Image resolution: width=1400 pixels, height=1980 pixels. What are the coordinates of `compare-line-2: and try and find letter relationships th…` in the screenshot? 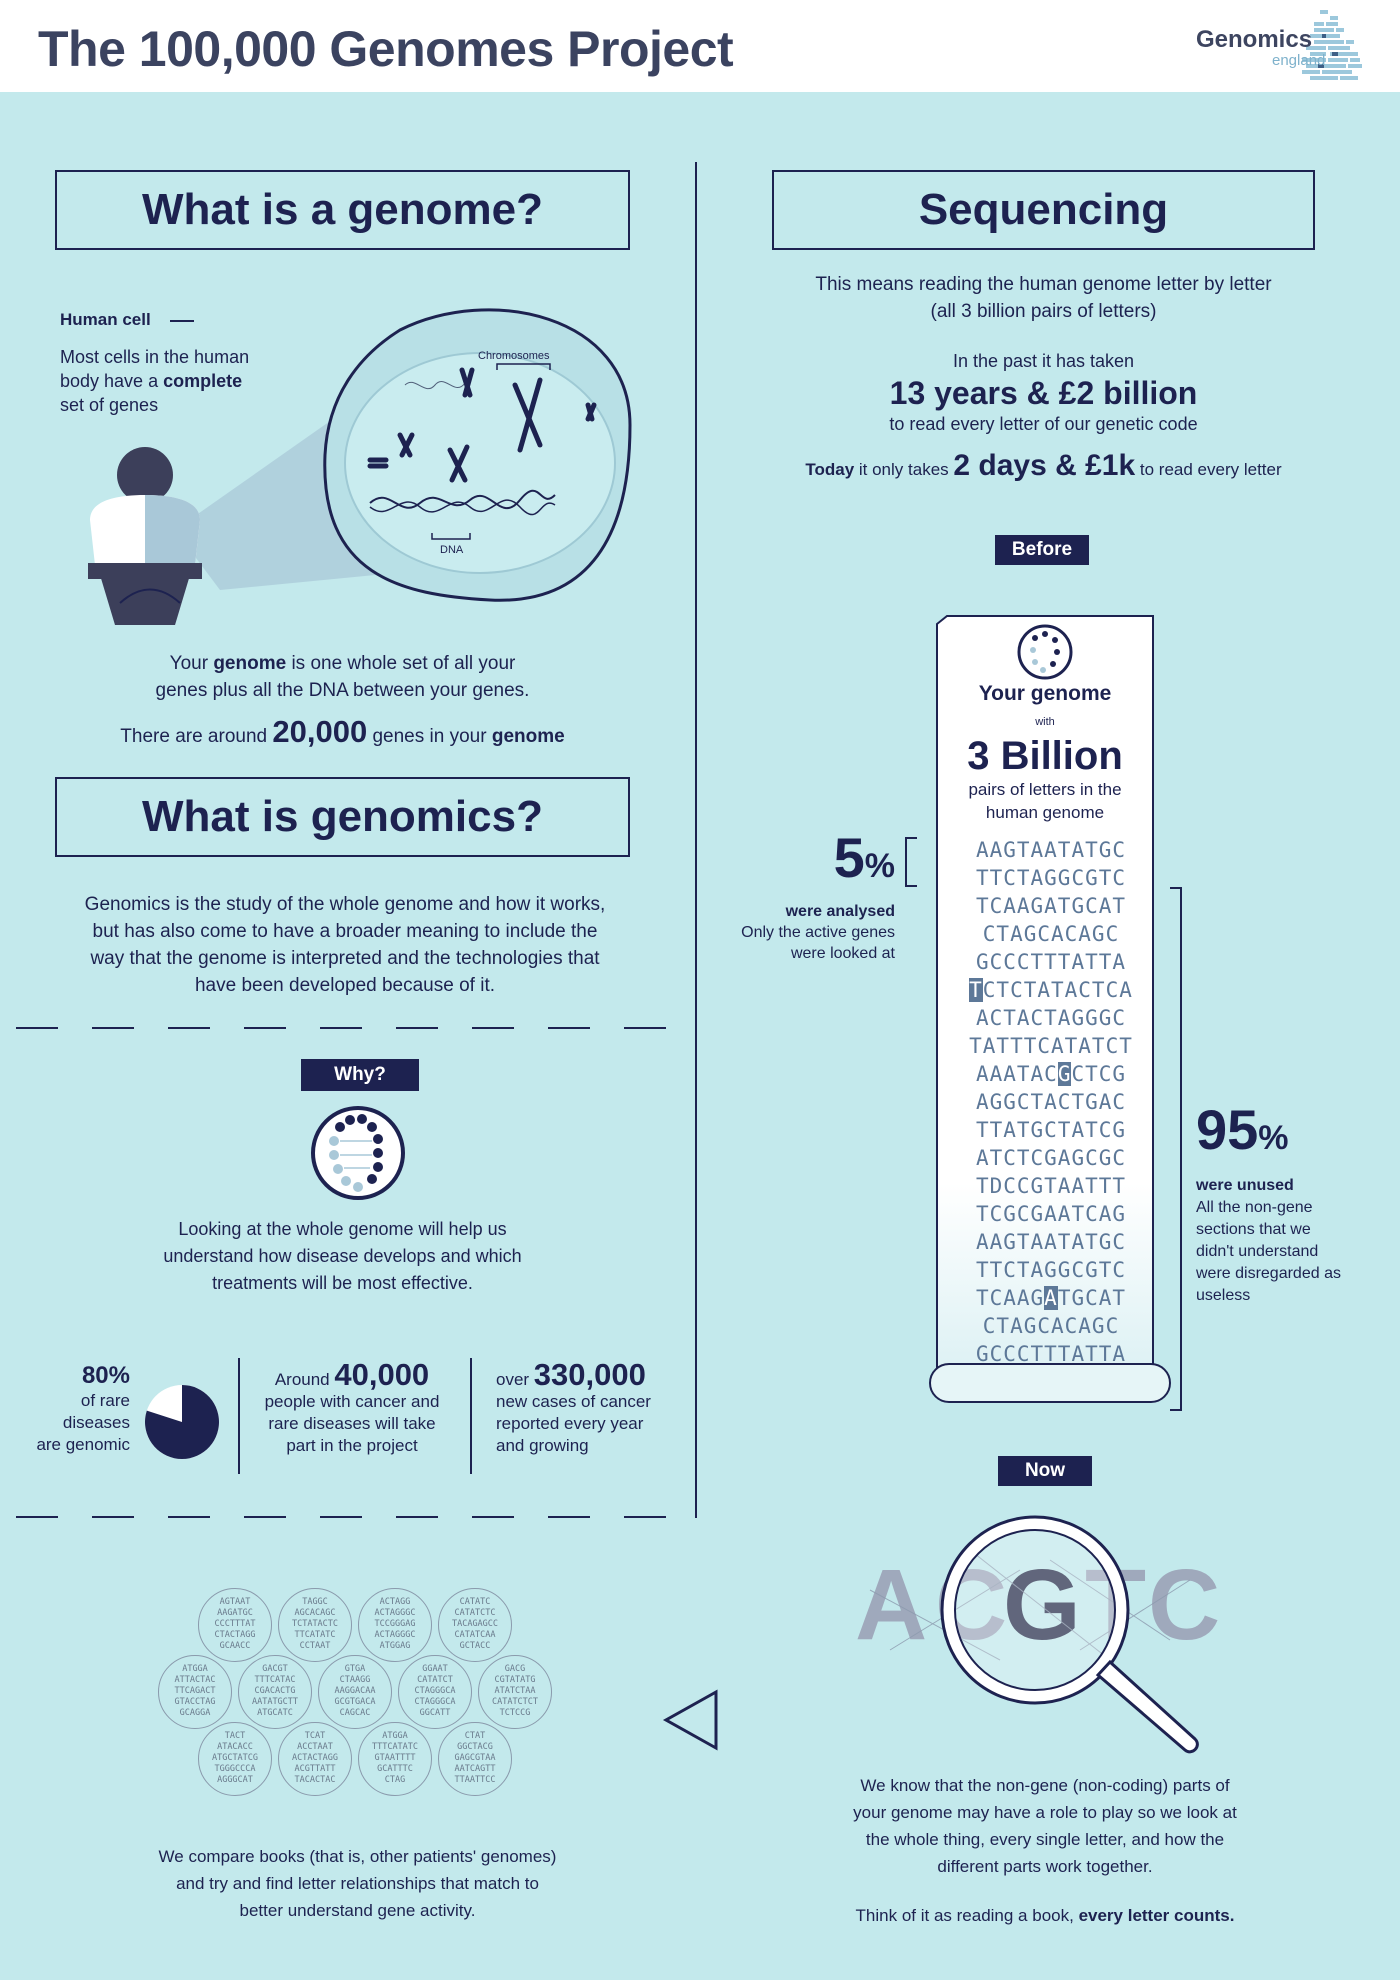 It's located at (357, 1883).